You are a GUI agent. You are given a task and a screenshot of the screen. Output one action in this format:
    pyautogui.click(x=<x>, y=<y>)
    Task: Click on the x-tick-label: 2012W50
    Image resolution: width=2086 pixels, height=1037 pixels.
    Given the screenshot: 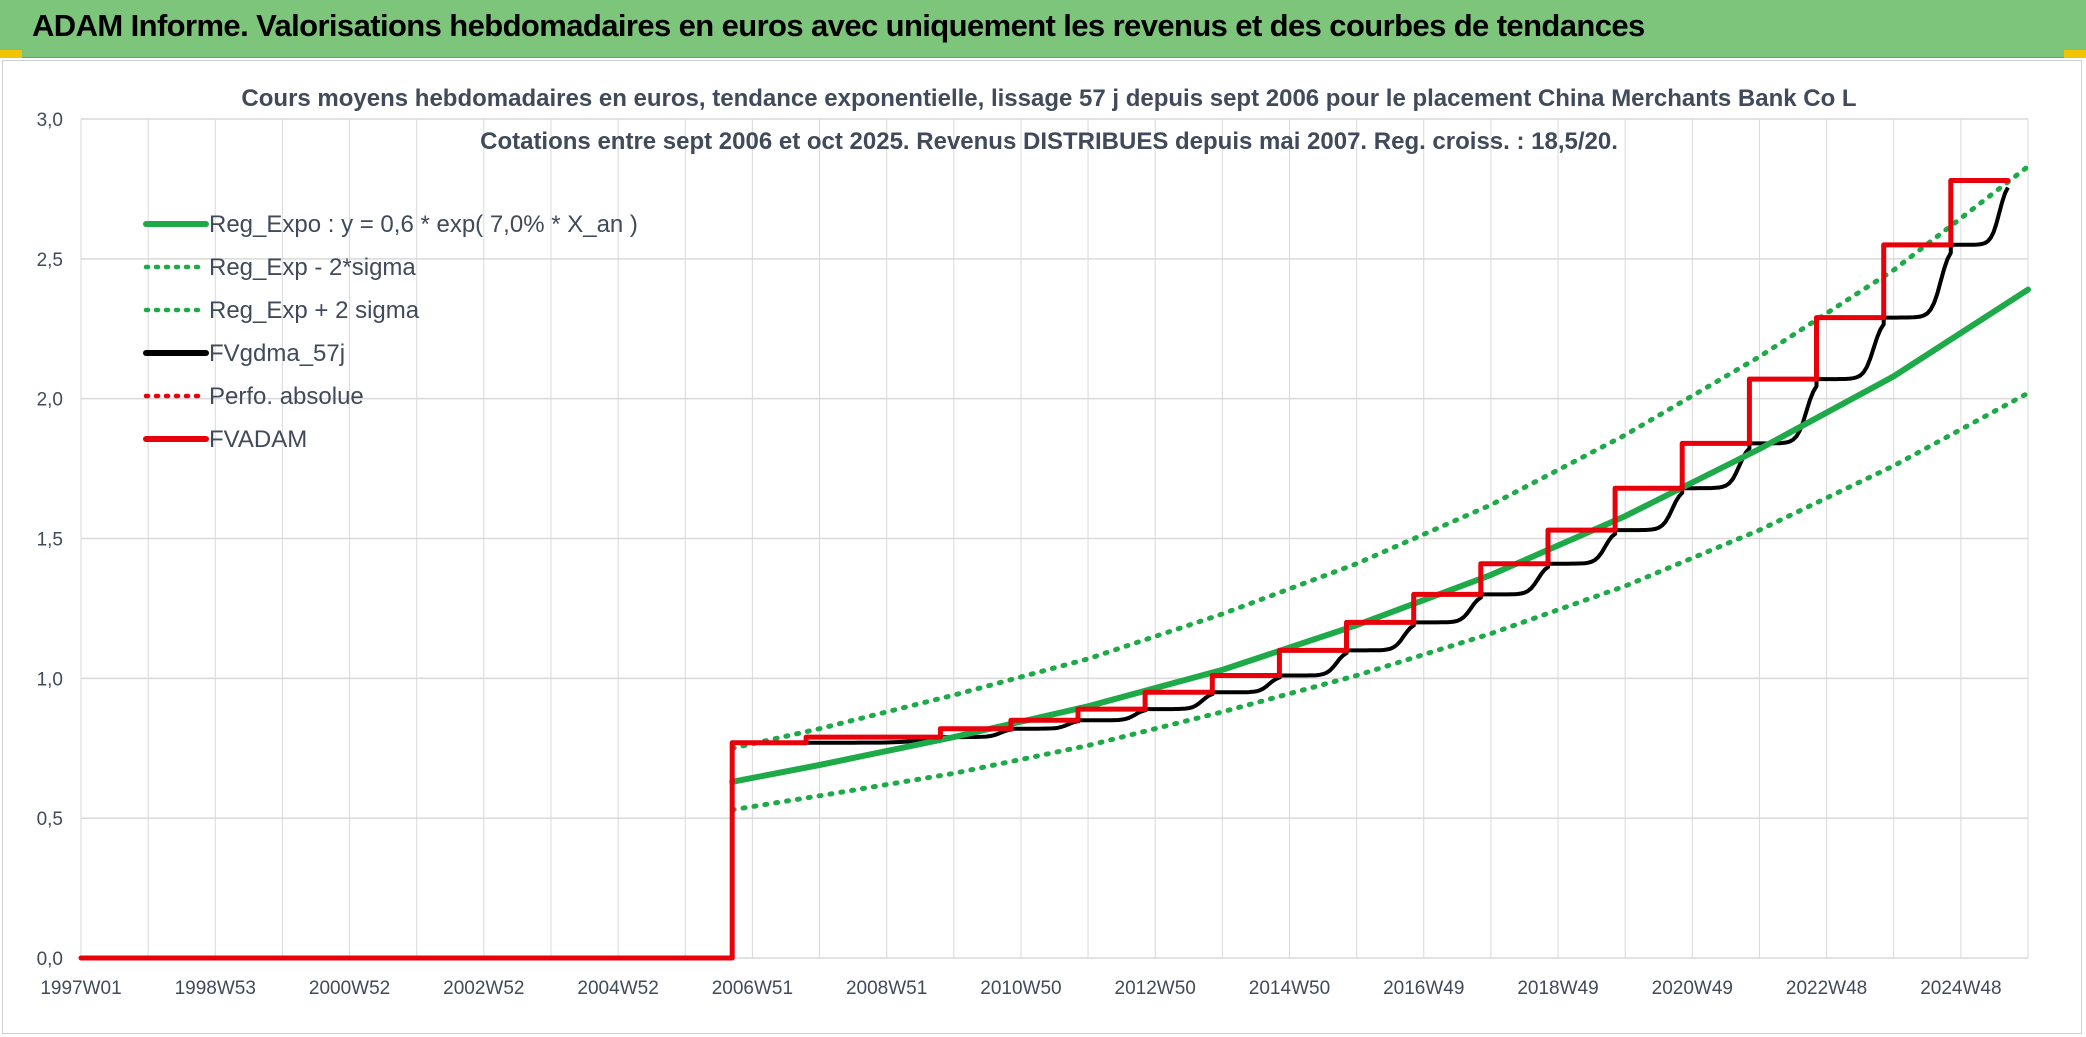 What is the action you would take?
    pyautogui.click(x=1155, y=988)
    